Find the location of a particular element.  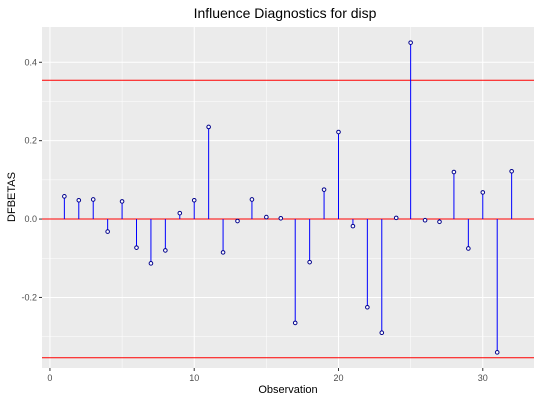

y-tick-label: -0.2 is located at coordinates (29, 297).